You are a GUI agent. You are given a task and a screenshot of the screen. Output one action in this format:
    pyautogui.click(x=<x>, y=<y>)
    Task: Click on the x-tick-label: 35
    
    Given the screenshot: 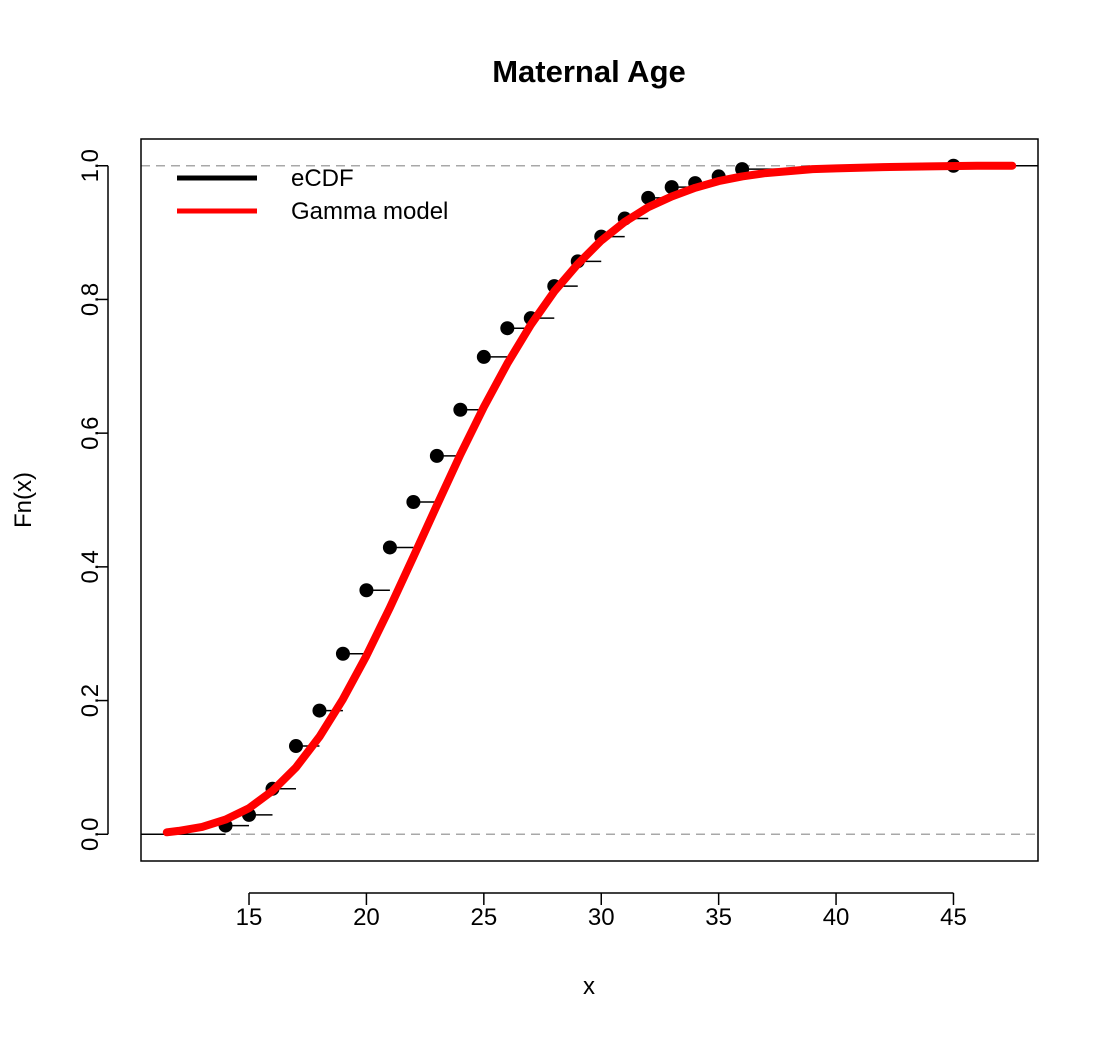 What is the action you would take?
    pyautogui.click(x=718, y=917)
    